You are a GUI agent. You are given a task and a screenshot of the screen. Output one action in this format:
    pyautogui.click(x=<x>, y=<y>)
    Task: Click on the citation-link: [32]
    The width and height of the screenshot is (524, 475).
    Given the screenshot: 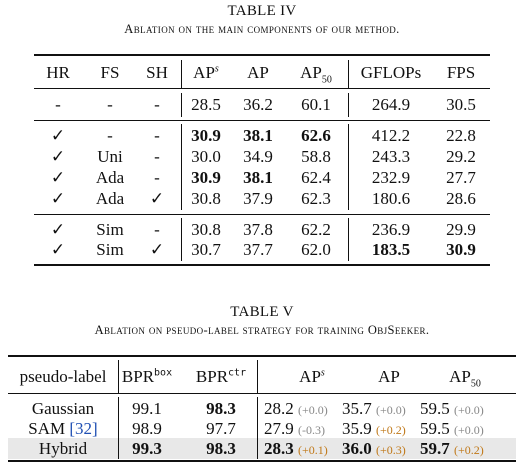 What is the action you would take?
    pyautogui.click(x=83, y=428)
    